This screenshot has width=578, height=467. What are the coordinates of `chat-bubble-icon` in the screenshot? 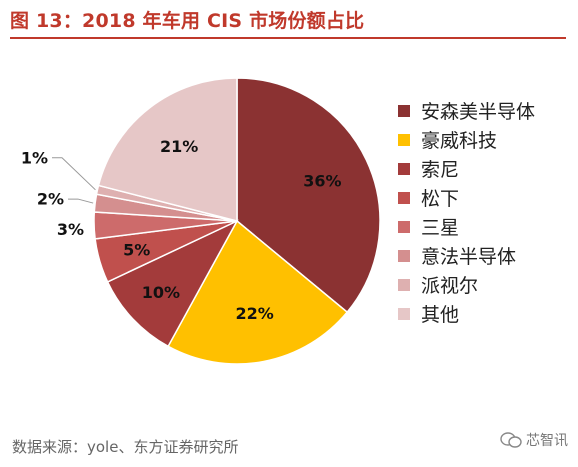 It's located at (511, 440).